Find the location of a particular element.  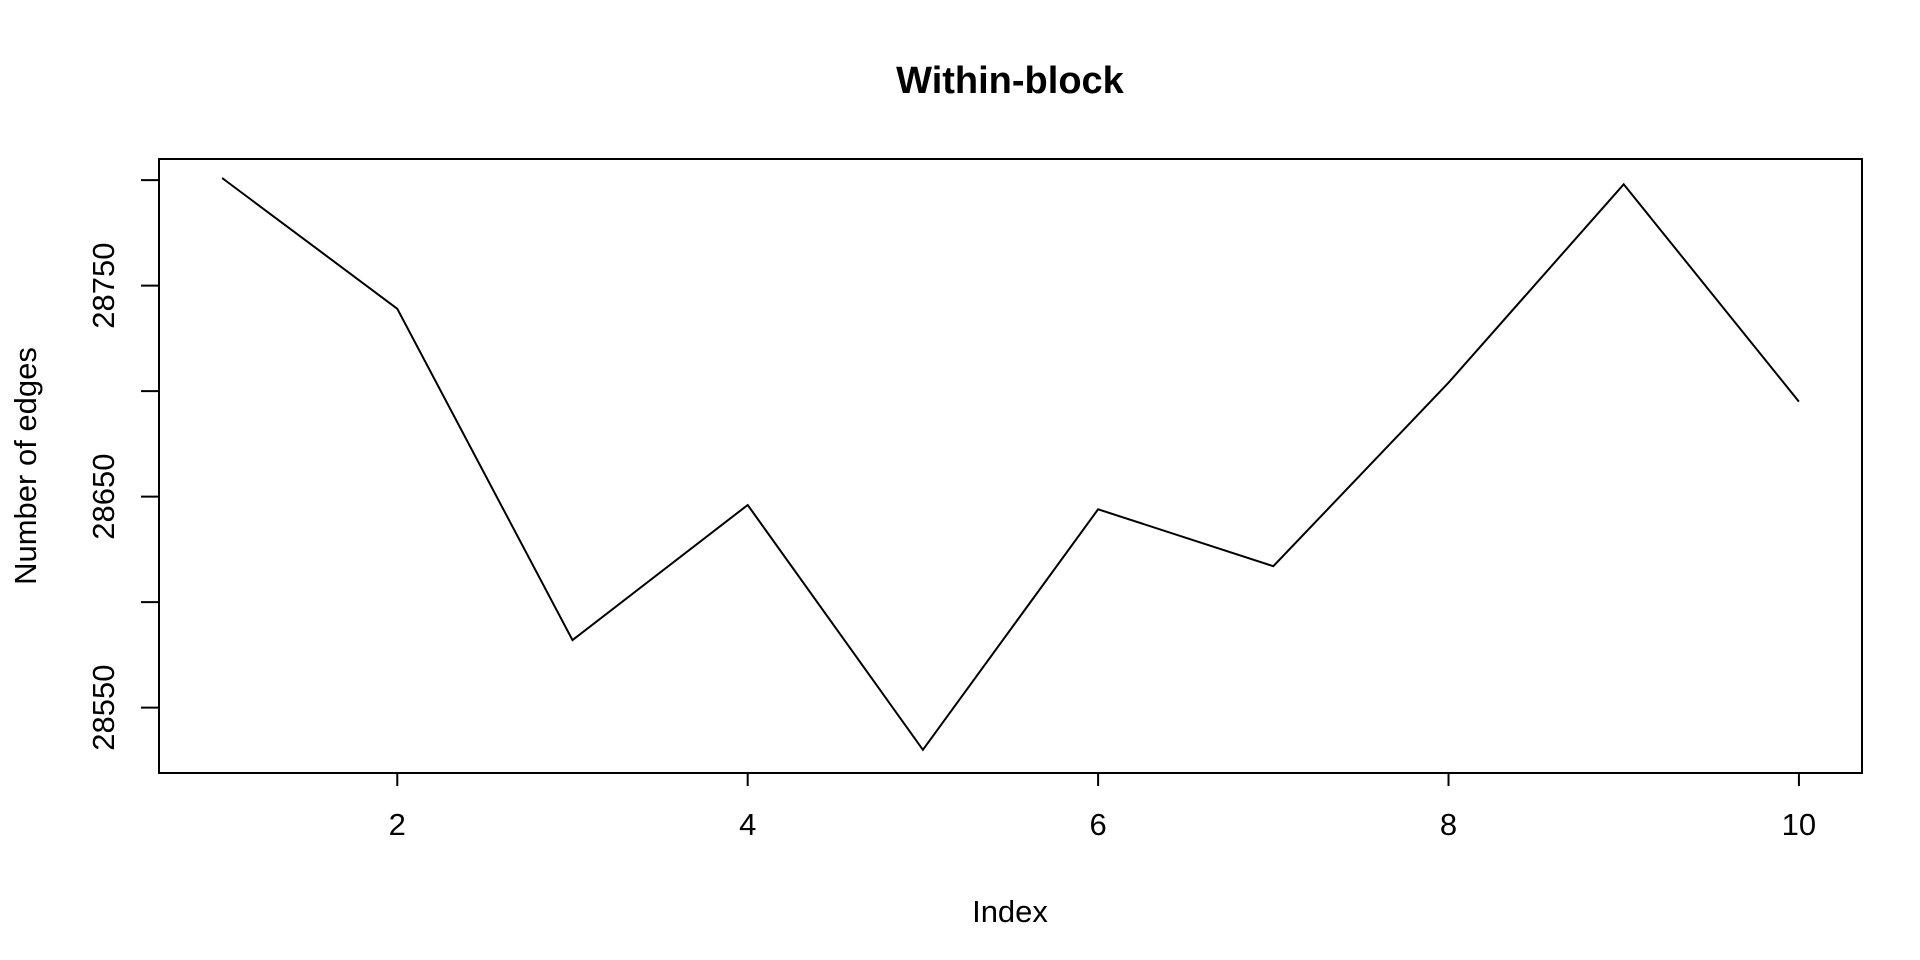

y-tick-label: 28550 is located at coordinates (103, 707).